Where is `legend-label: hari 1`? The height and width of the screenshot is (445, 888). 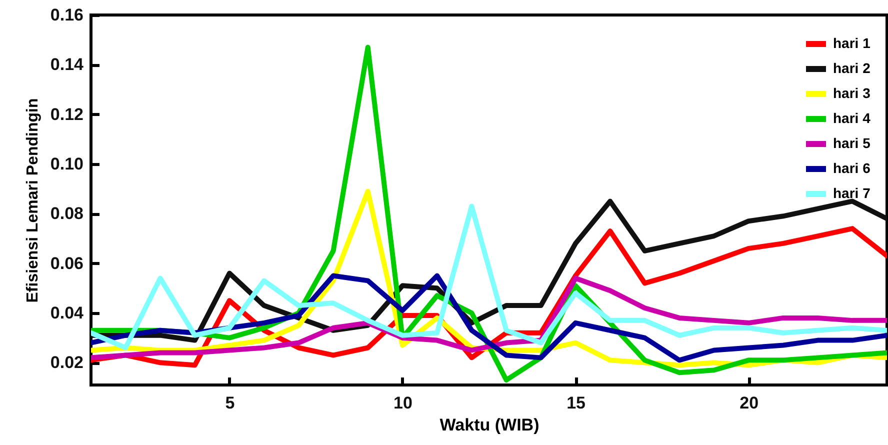 legend-label: hari 1 is located at coordinates (852, 43).